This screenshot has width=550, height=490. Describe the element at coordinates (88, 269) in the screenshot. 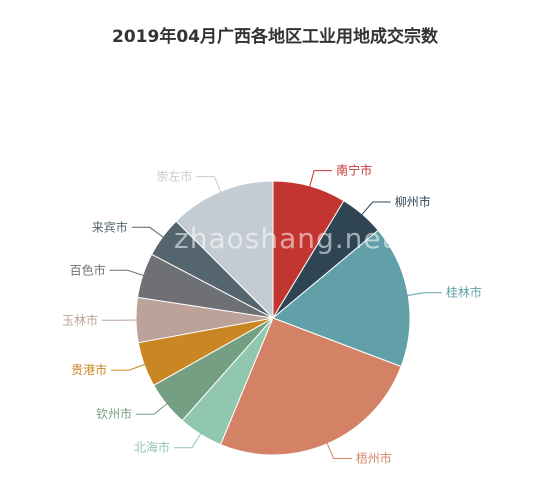

I see `pie-label-8: 百色市` at that location.